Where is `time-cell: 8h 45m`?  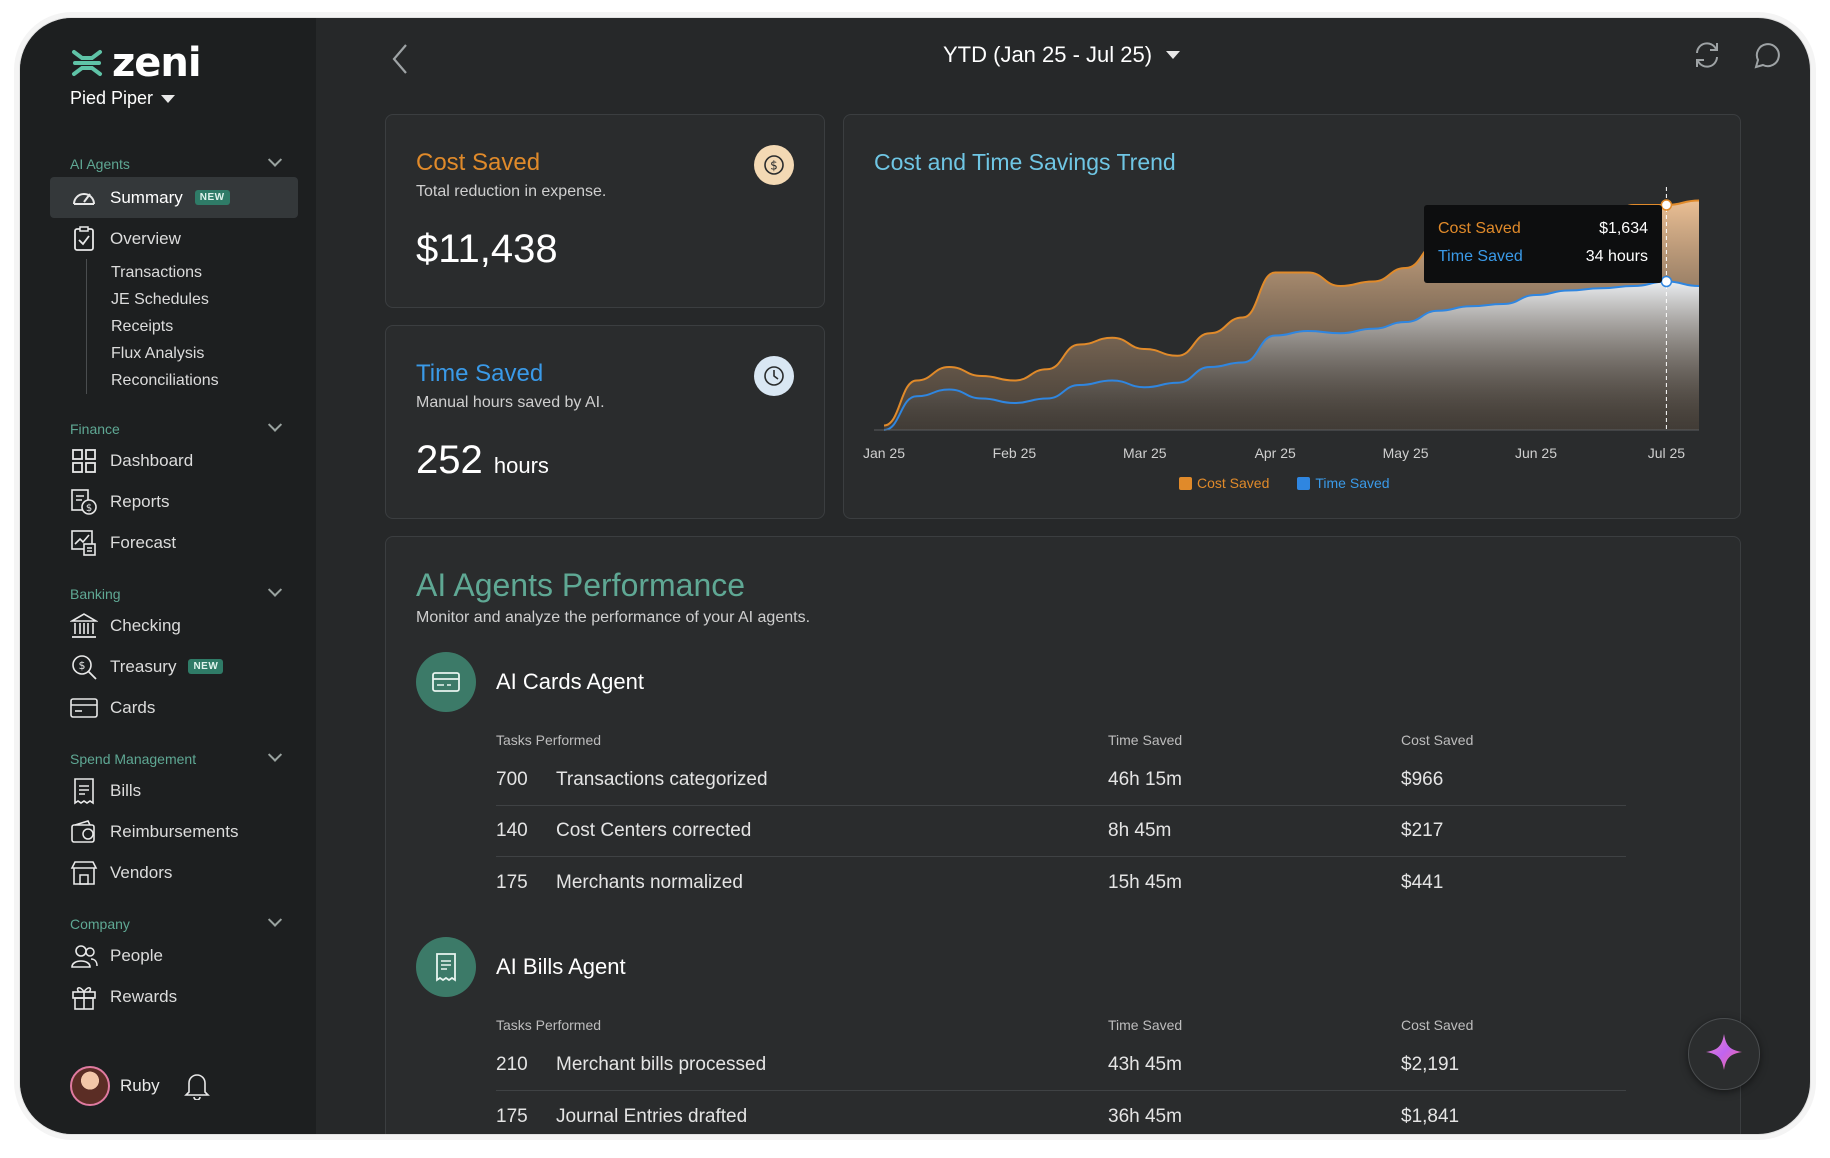 time-cell: 8h 45m is located at coordinates (1140, 830).